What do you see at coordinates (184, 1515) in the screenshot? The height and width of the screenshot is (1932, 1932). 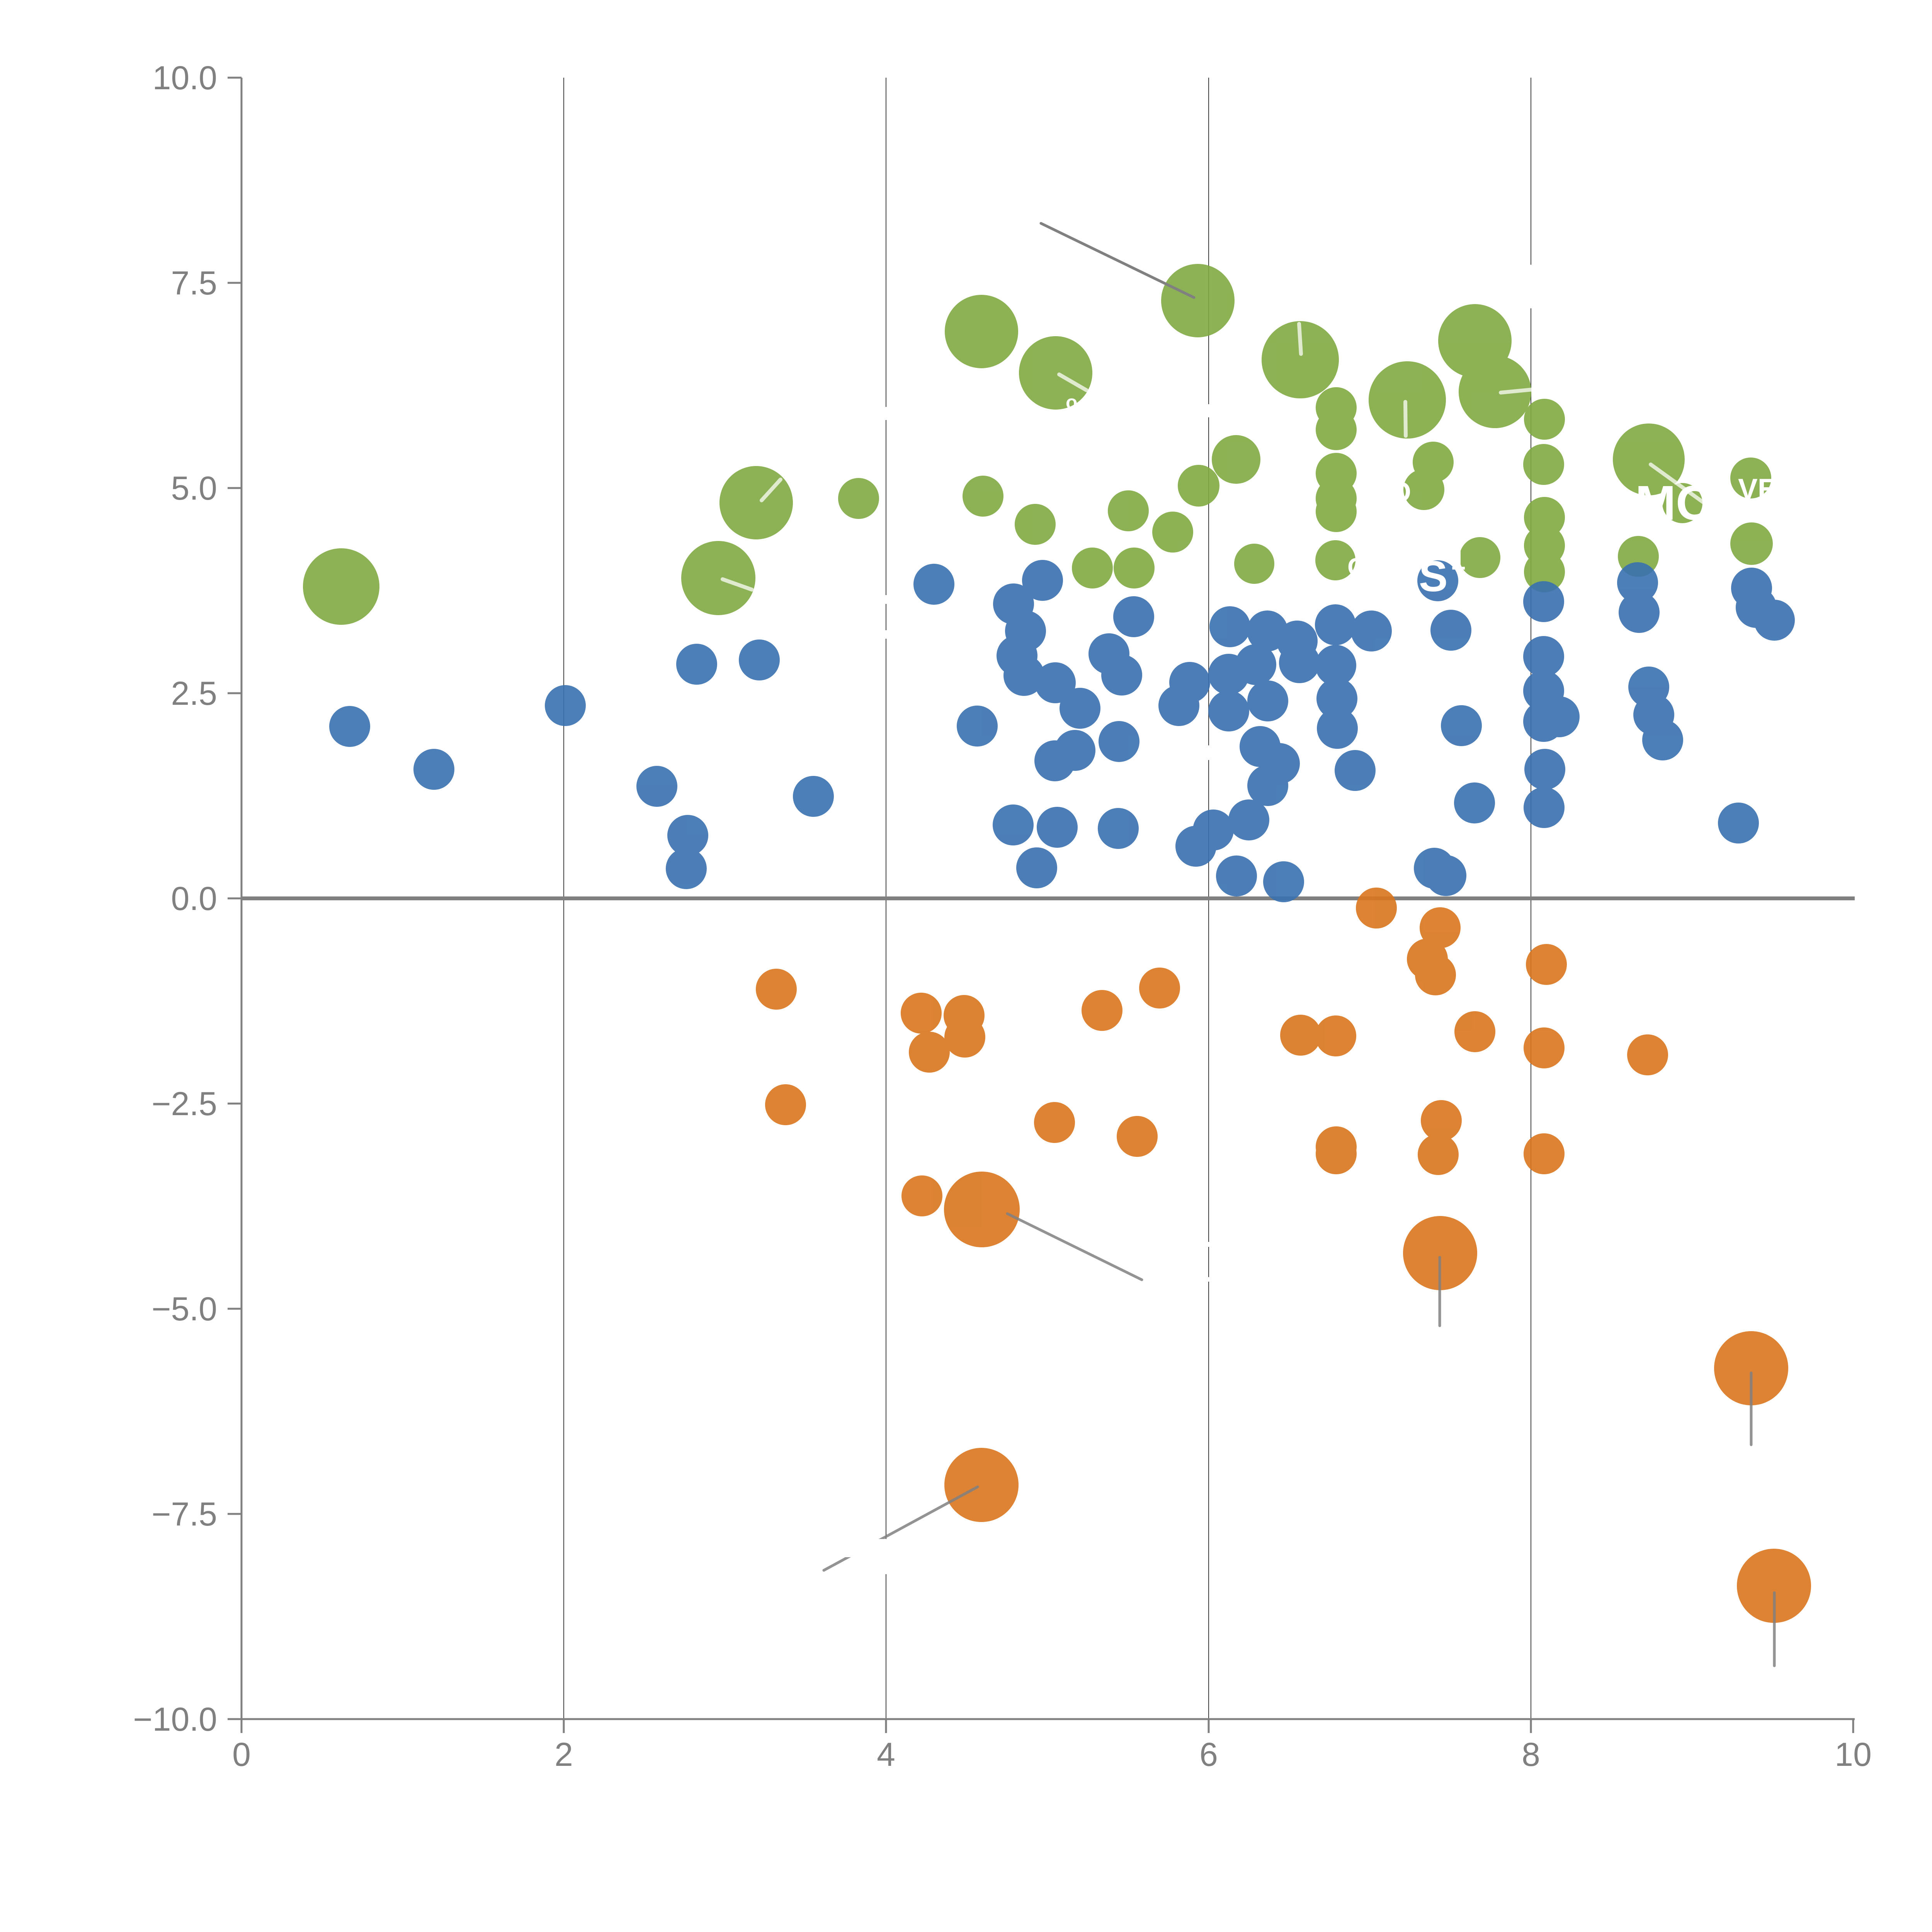 I see `svg-text: −7.5` at bounding box center [184, 1515].